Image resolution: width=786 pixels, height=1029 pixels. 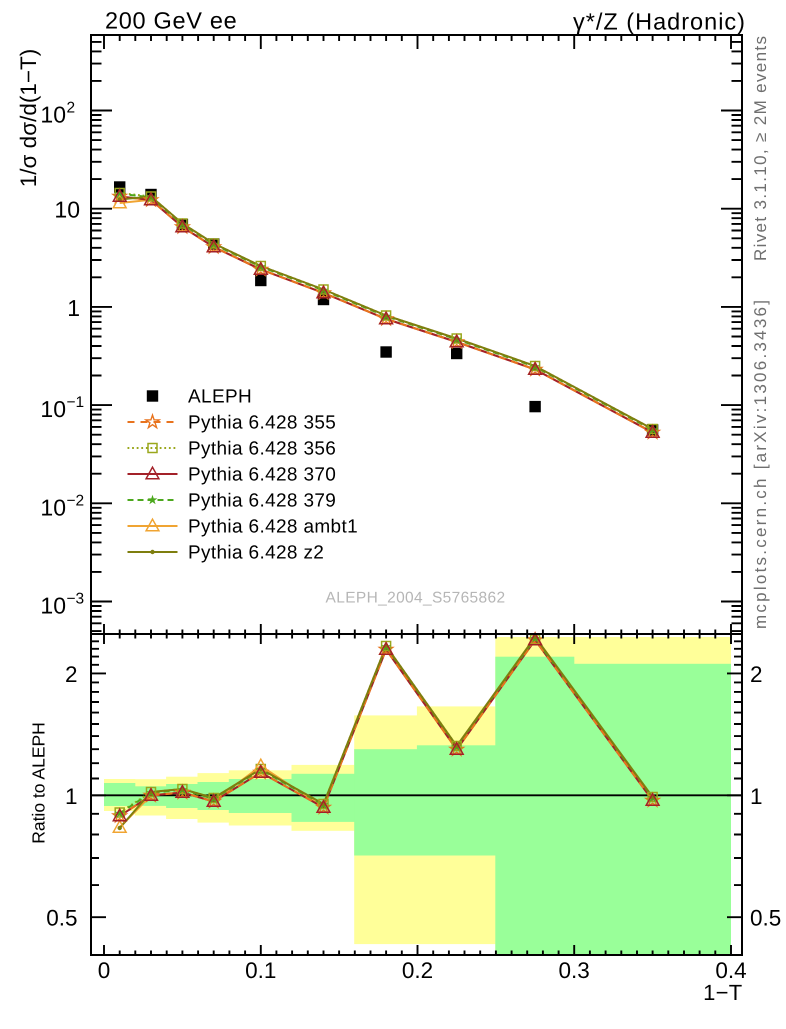 I want to click on svg-text: Pythia 6.428 ambt1, so click(x=273, y=527).